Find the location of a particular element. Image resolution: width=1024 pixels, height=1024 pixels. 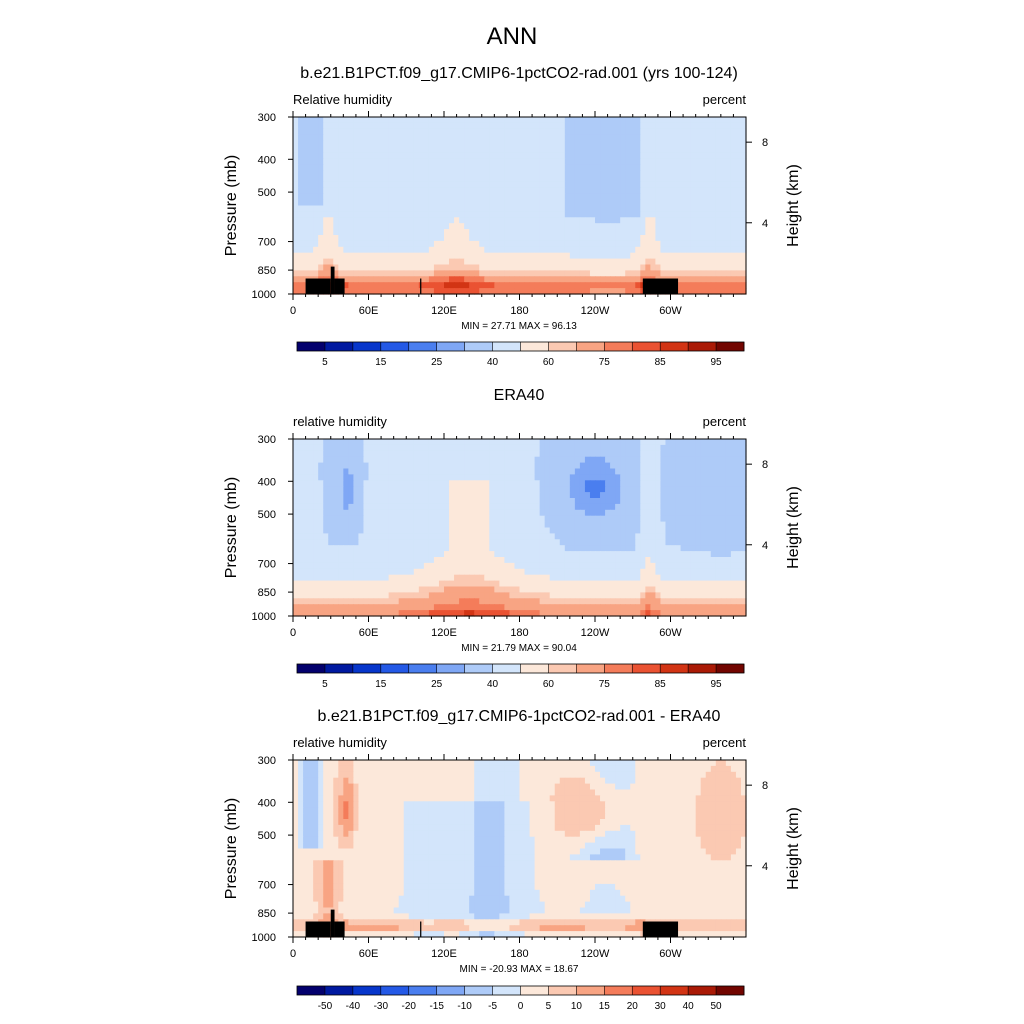

colorbar-swatch is located at coordinates (702, 346).